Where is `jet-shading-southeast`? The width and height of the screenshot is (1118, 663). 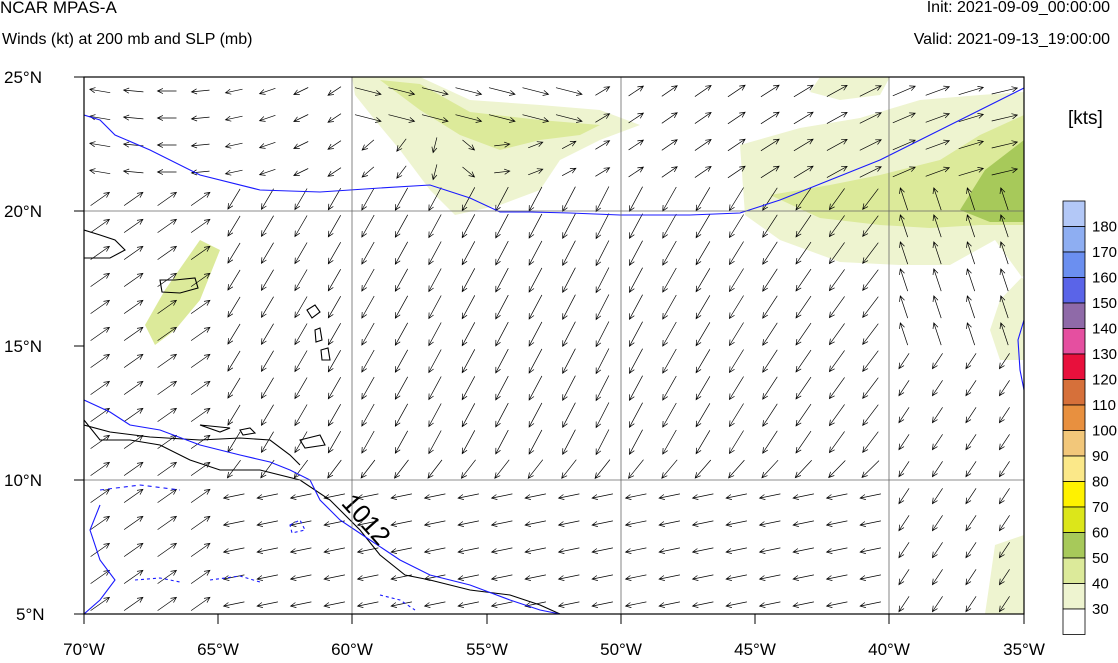
jet-shading-southeast is located at coordinates (1004, 574).